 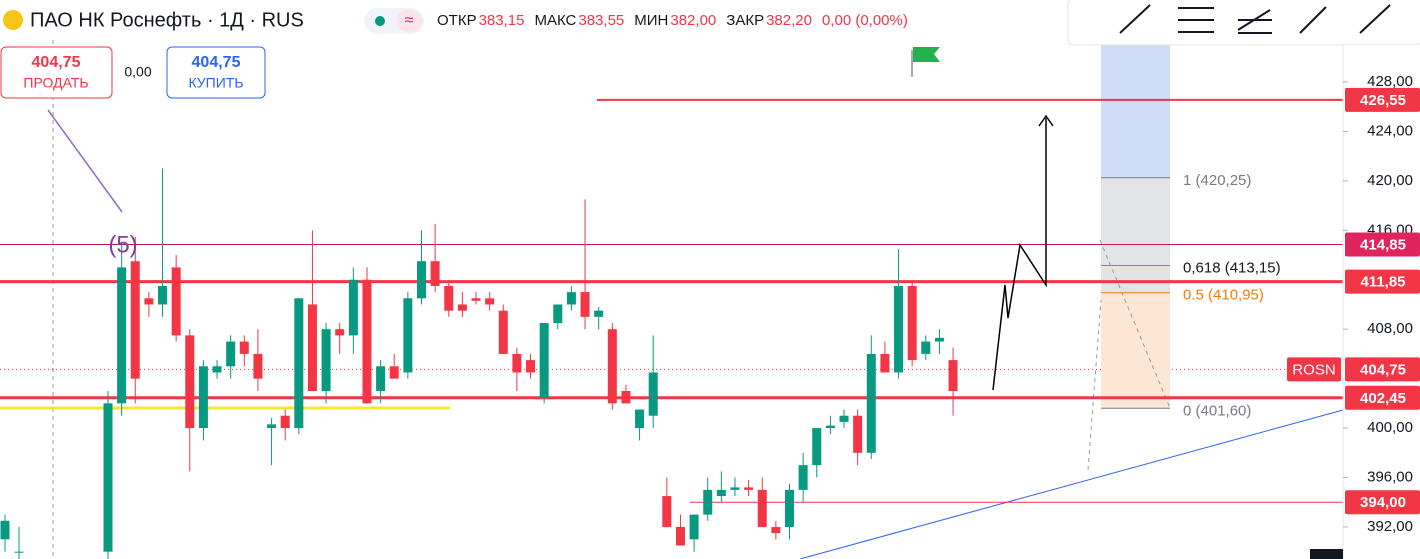 What do you see at coordinates (1255, 19) in the screenshot?
I see `tool-icons` at bounding box center [1255, 19].